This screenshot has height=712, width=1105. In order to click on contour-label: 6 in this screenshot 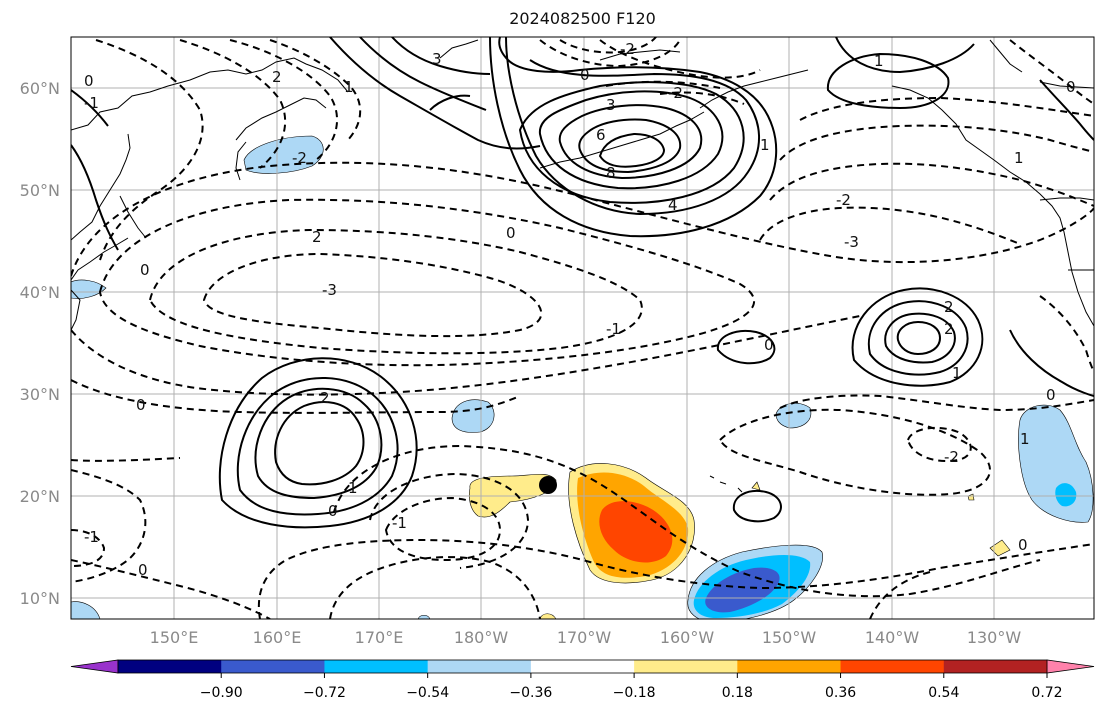, I will do `click(601, 135)`.